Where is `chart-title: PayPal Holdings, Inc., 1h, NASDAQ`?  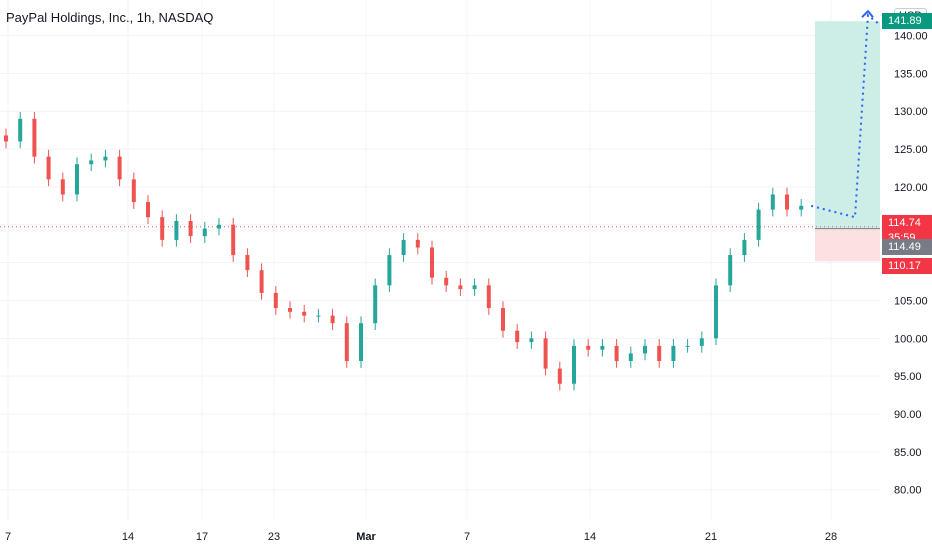
chart-title: PayPal Holdings, Inc., 1h, NASDAQ is located at coordinates (110, 17).